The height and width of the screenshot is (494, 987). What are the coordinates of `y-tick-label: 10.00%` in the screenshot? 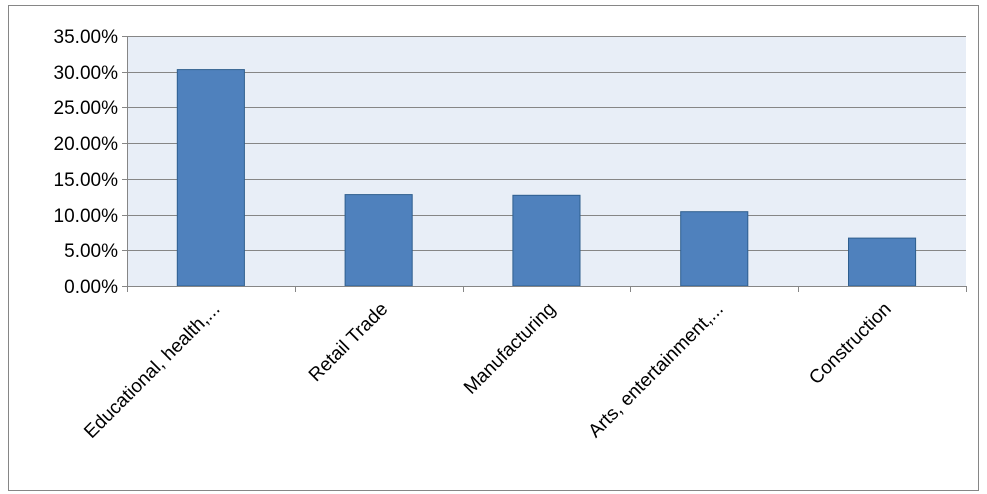 It's located at (86, 216).